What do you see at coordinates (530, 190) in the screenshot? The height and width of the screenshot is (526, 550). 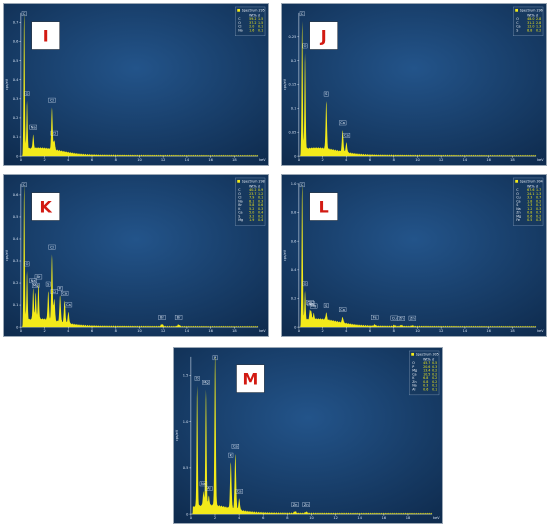 I see `element-wt: 67.6` at bounding box center [530, 190].